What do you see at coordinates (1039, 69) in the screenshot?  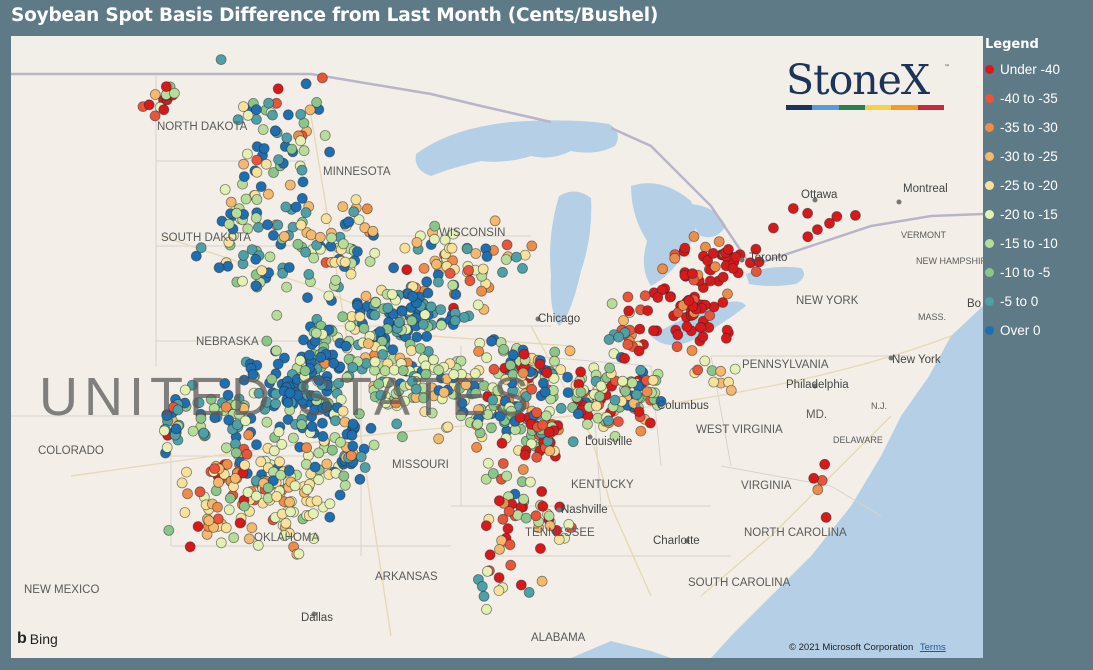 I see `legend-item: Under -40` at bounding box center [1039, 69].